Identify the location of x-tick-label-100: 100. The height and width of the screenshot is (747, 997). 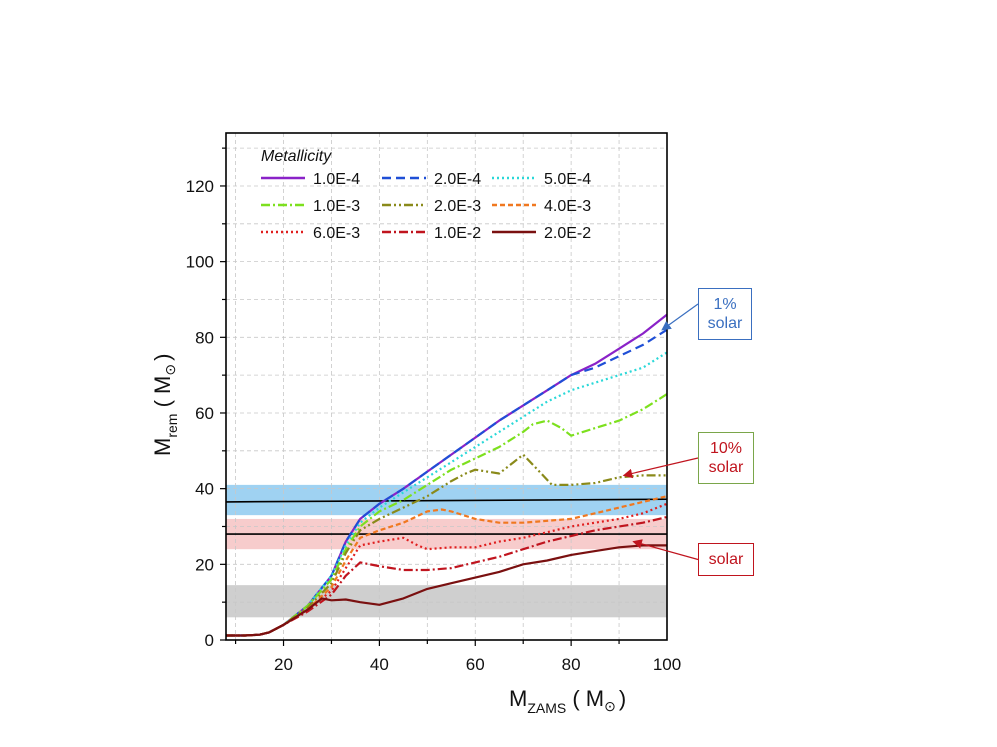
(667, 664).